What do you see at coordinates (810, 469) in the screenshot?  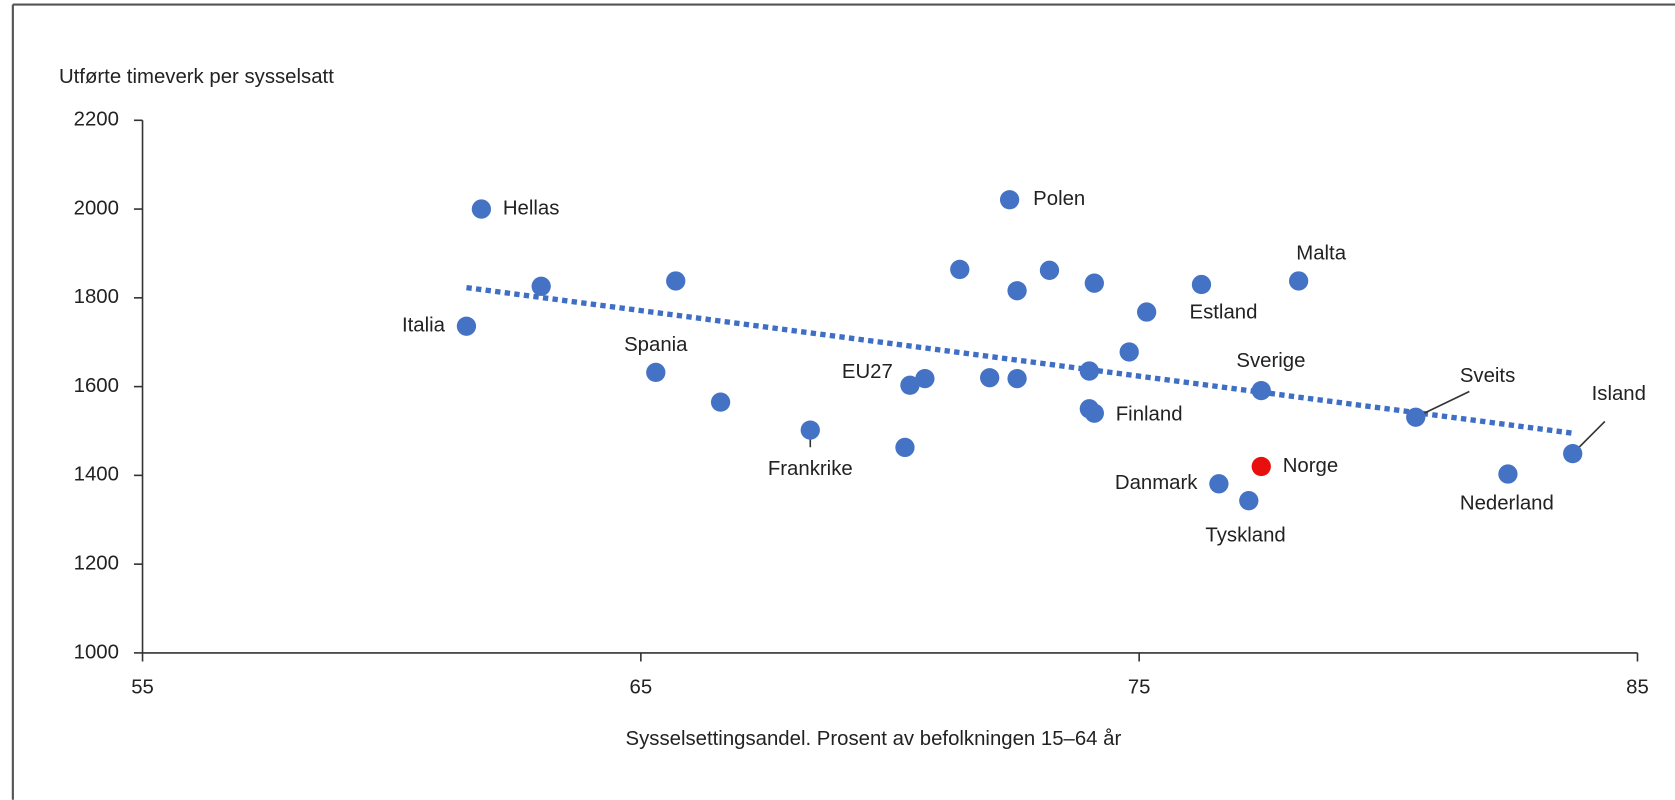 I see `point-label: Frankrike` at bounding box center [810, 469].